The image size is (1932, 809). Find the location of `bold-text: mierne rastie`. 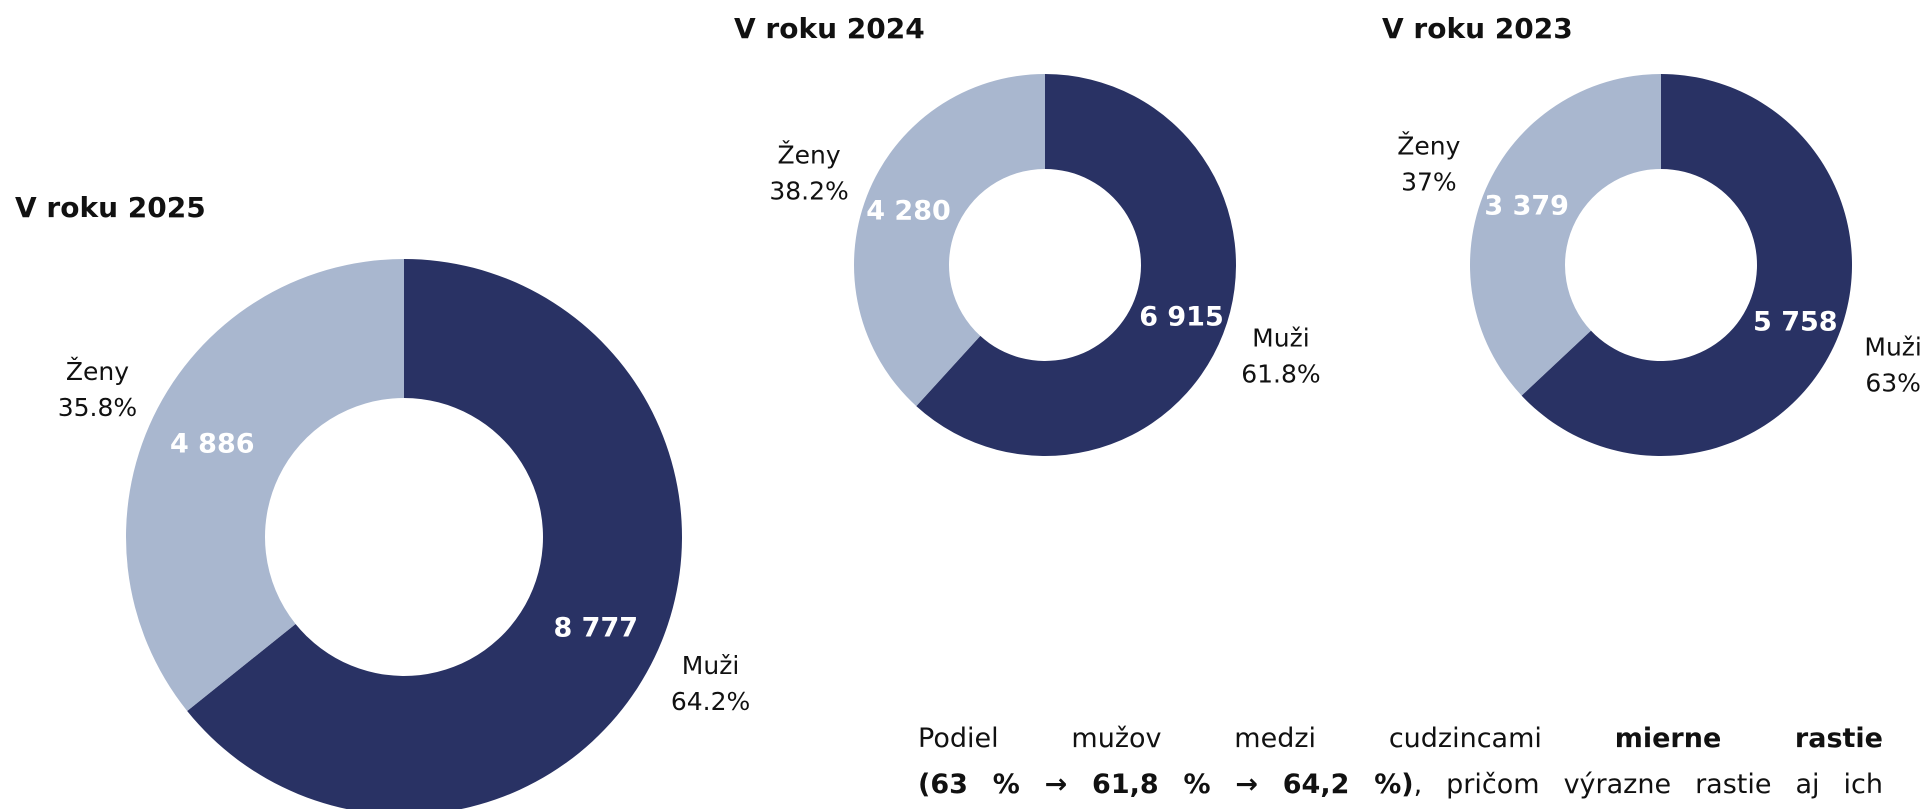

bold-text: mierne rastie is located at coordinates (1748, 738).